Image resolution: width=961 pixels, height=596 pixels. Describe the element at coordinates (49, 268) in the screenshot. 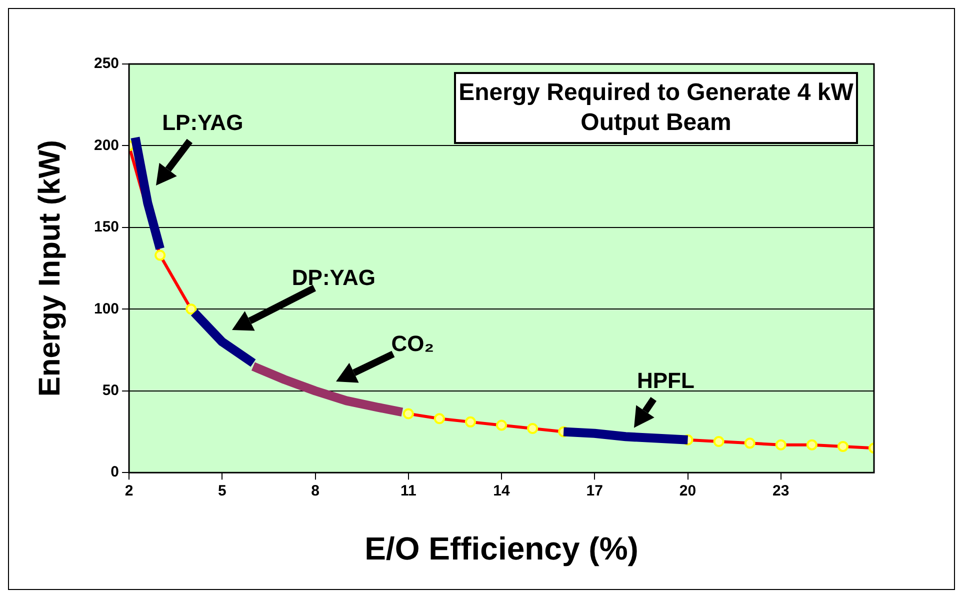

I see `y-axis-title: Energy Input (kW)` at that location.